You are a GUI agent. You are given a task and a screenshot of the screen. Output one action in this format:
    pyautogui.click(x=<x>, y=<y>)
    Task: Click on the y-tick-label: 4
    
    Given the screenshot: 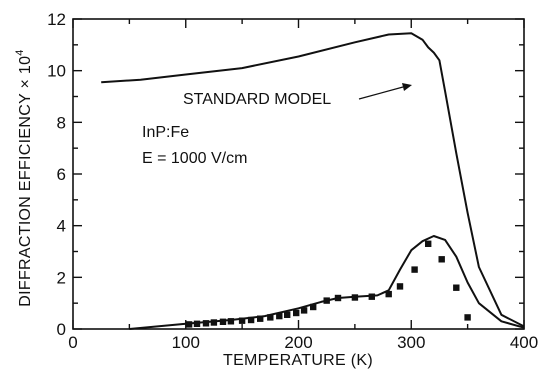 What is the action you would take?
    pyautogui.click(x=61, y=226)
    